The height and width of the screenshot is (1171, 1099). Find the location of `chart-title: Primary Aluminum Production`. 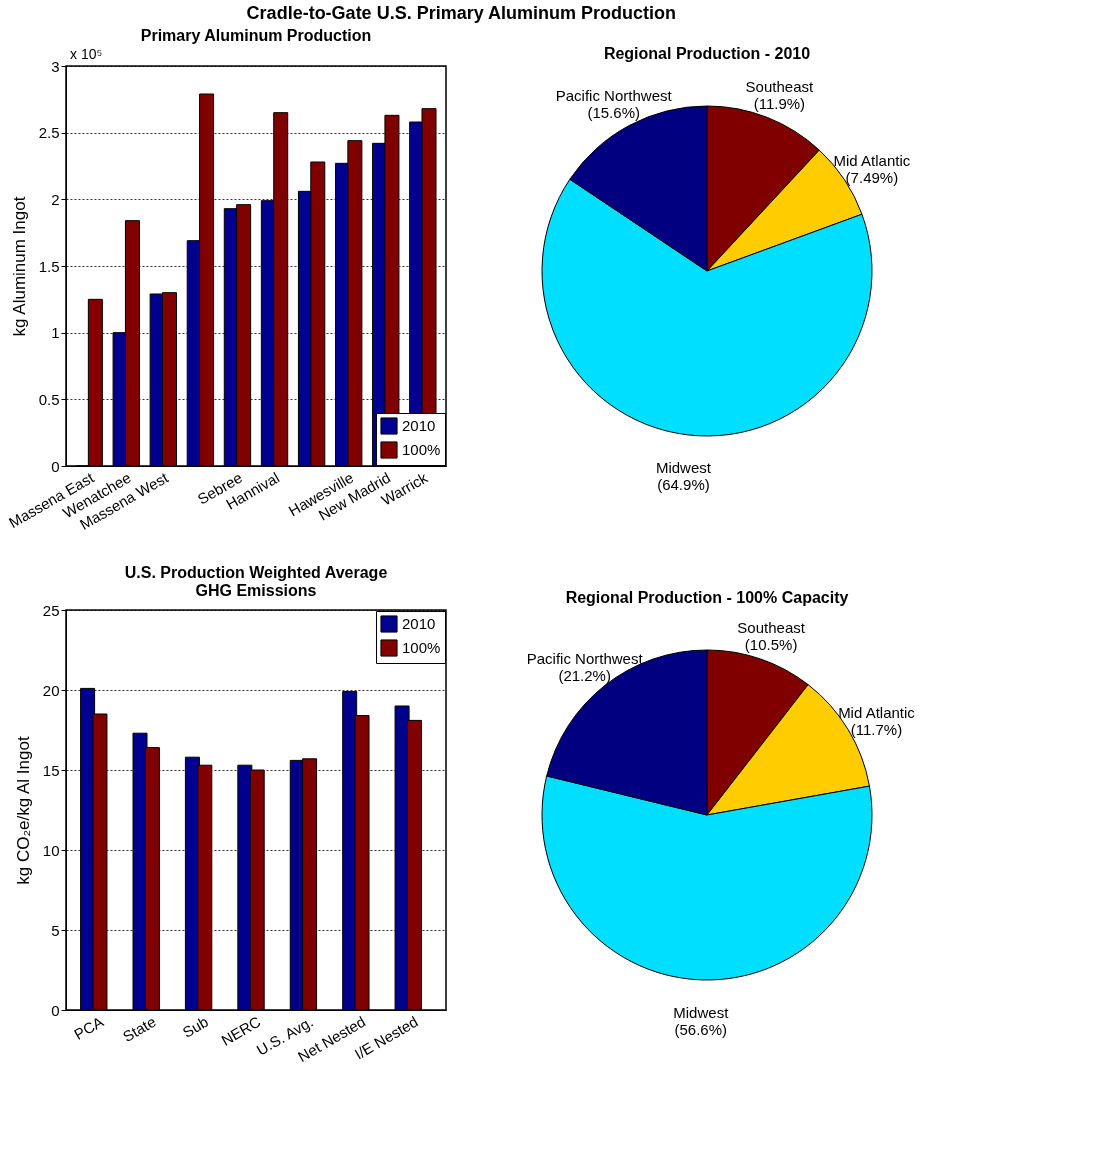

chart-title: Primary Aluminum Production is located at coordinates (256, 35).